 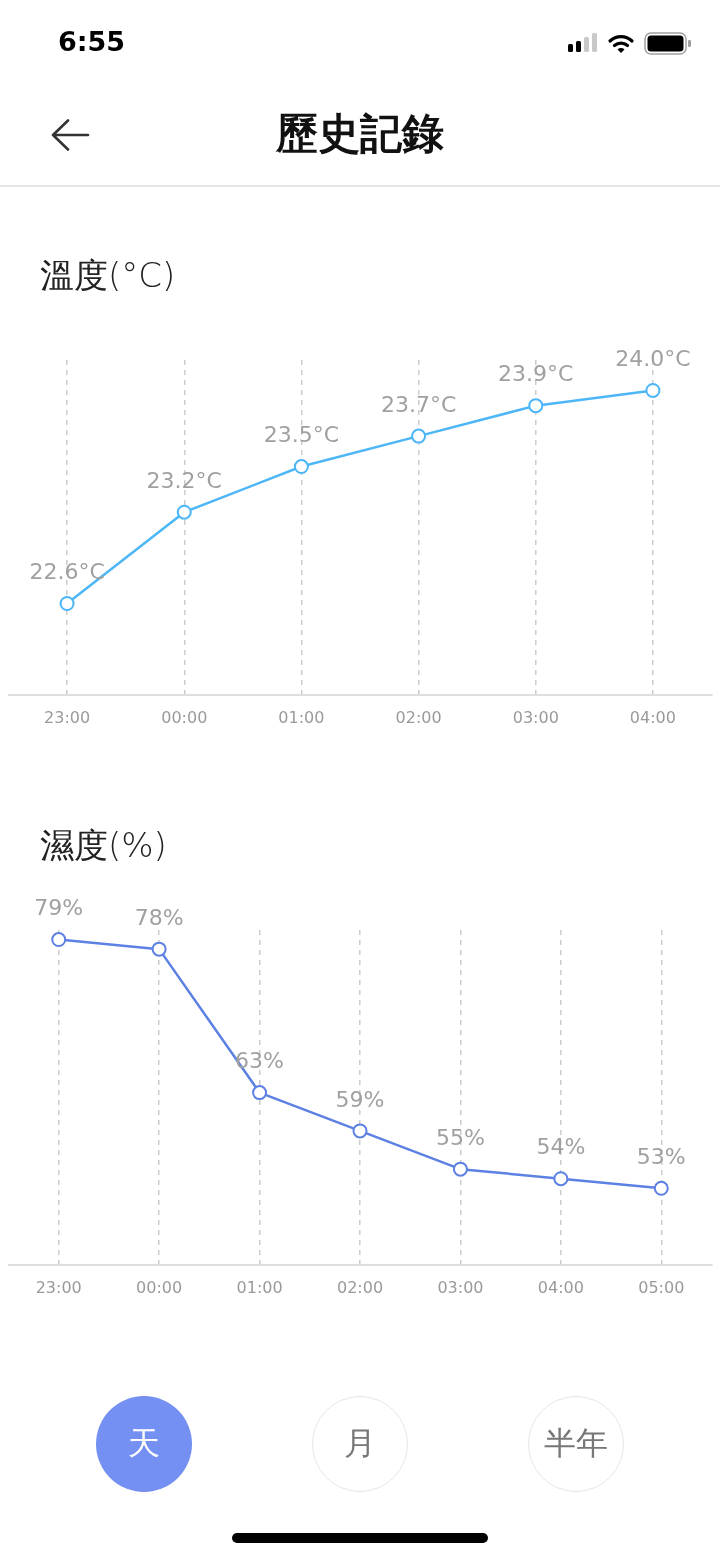 What do you see at coordinates (301, 435) in the screenshot?
I see `data-label: 23.5°C` at bounding box center [301, 435].